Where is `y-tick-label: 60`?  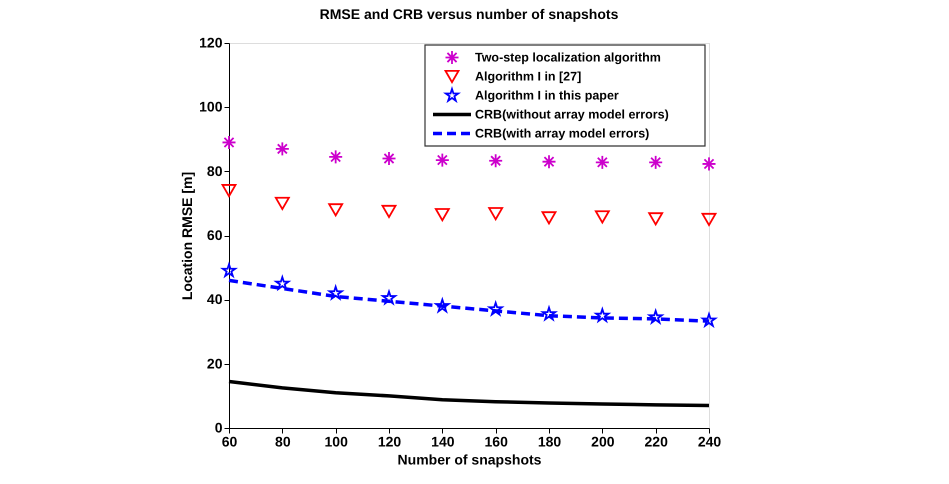 y-tick-label: 60 is located at coordinates (214, 235).